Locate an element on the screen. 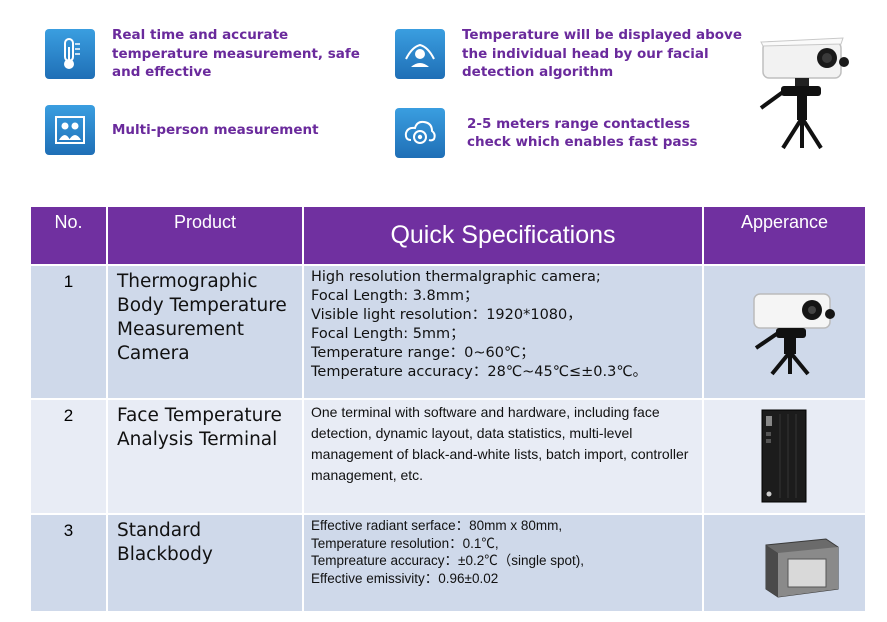 The width and height of the screenshot is (887, 622). thermometer-icon is located at coordinates (70, 53).